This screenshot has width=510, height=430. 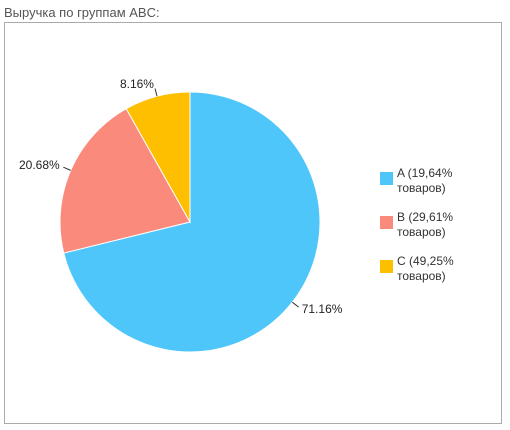 I want to click on data-label: 71.16%, so click(x=322, y=309).